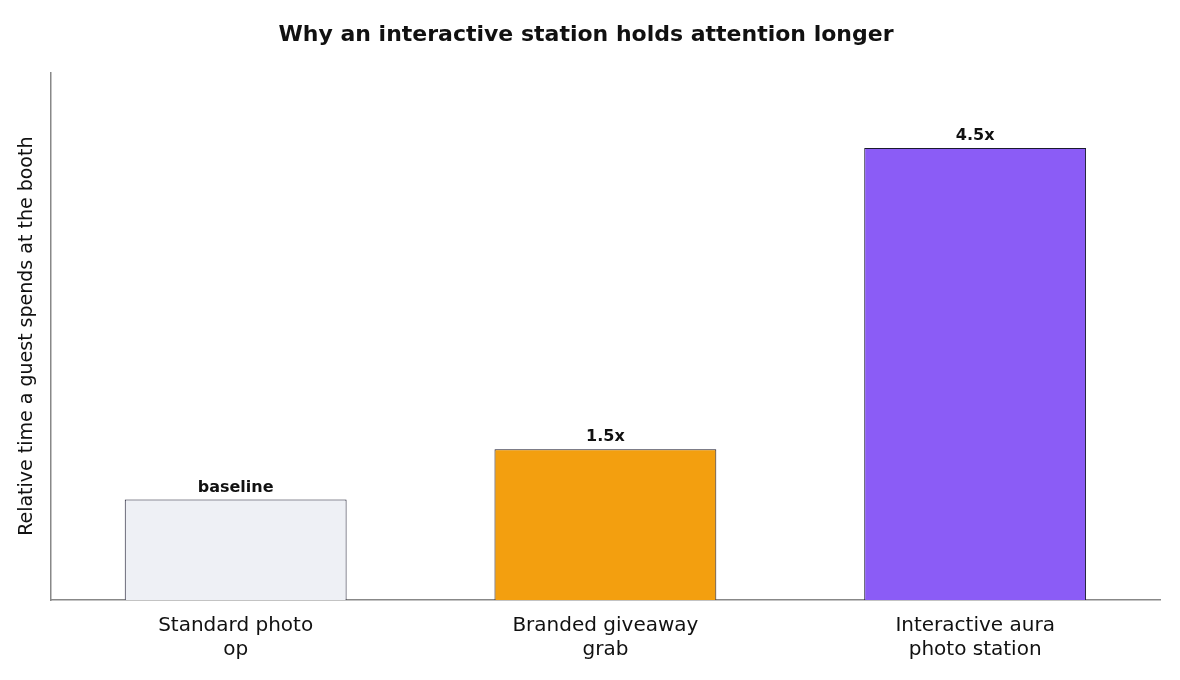 The width and height of the screenshot is (1180, 680). Describe the element at coordinates (586, 33) in the screenshot. I see `chart-title: Why an interactive station holds attention longer` at that location.